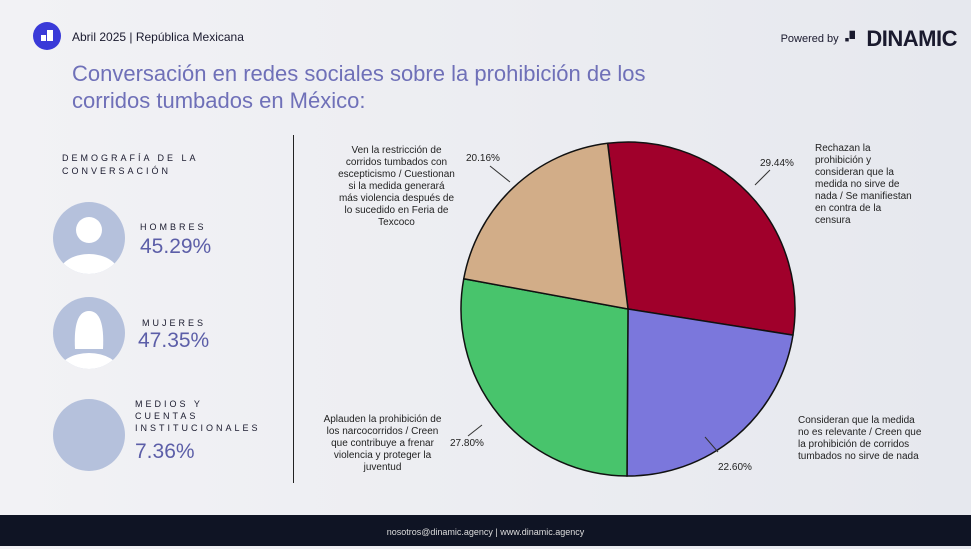 The width and height of the screenshot is (971, 549). I want to click on brand-name: DINAMIC, so click(911, 38).